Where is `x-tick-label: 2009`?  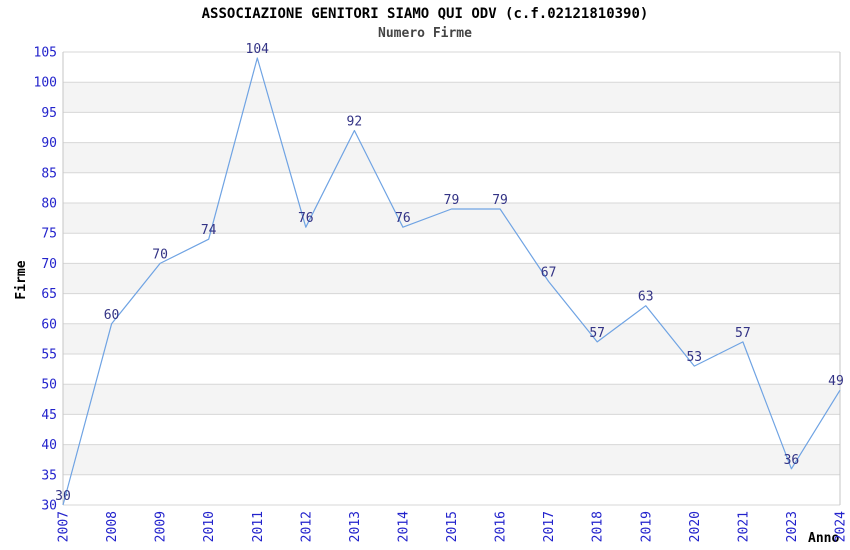 x-tick-label: 2009 is located at coordinates (161, 526).